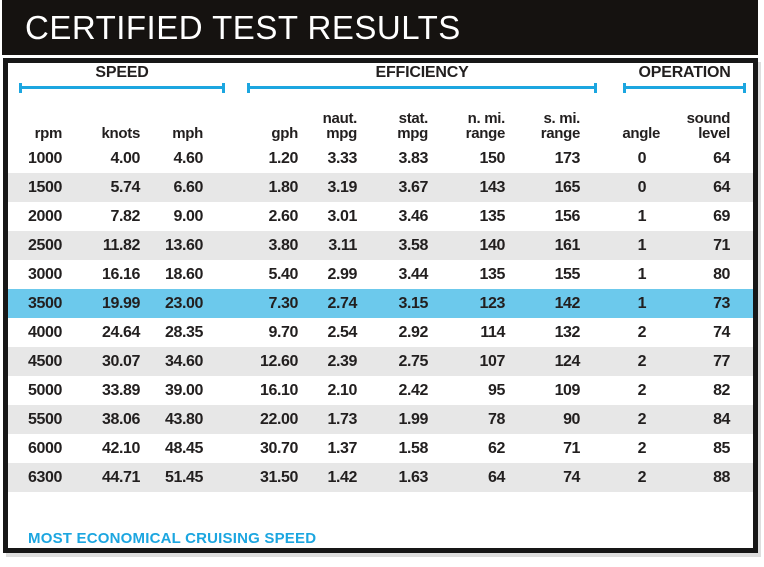 The image size is (764, 567). I want to click on cell: 161, so click(567, 245).